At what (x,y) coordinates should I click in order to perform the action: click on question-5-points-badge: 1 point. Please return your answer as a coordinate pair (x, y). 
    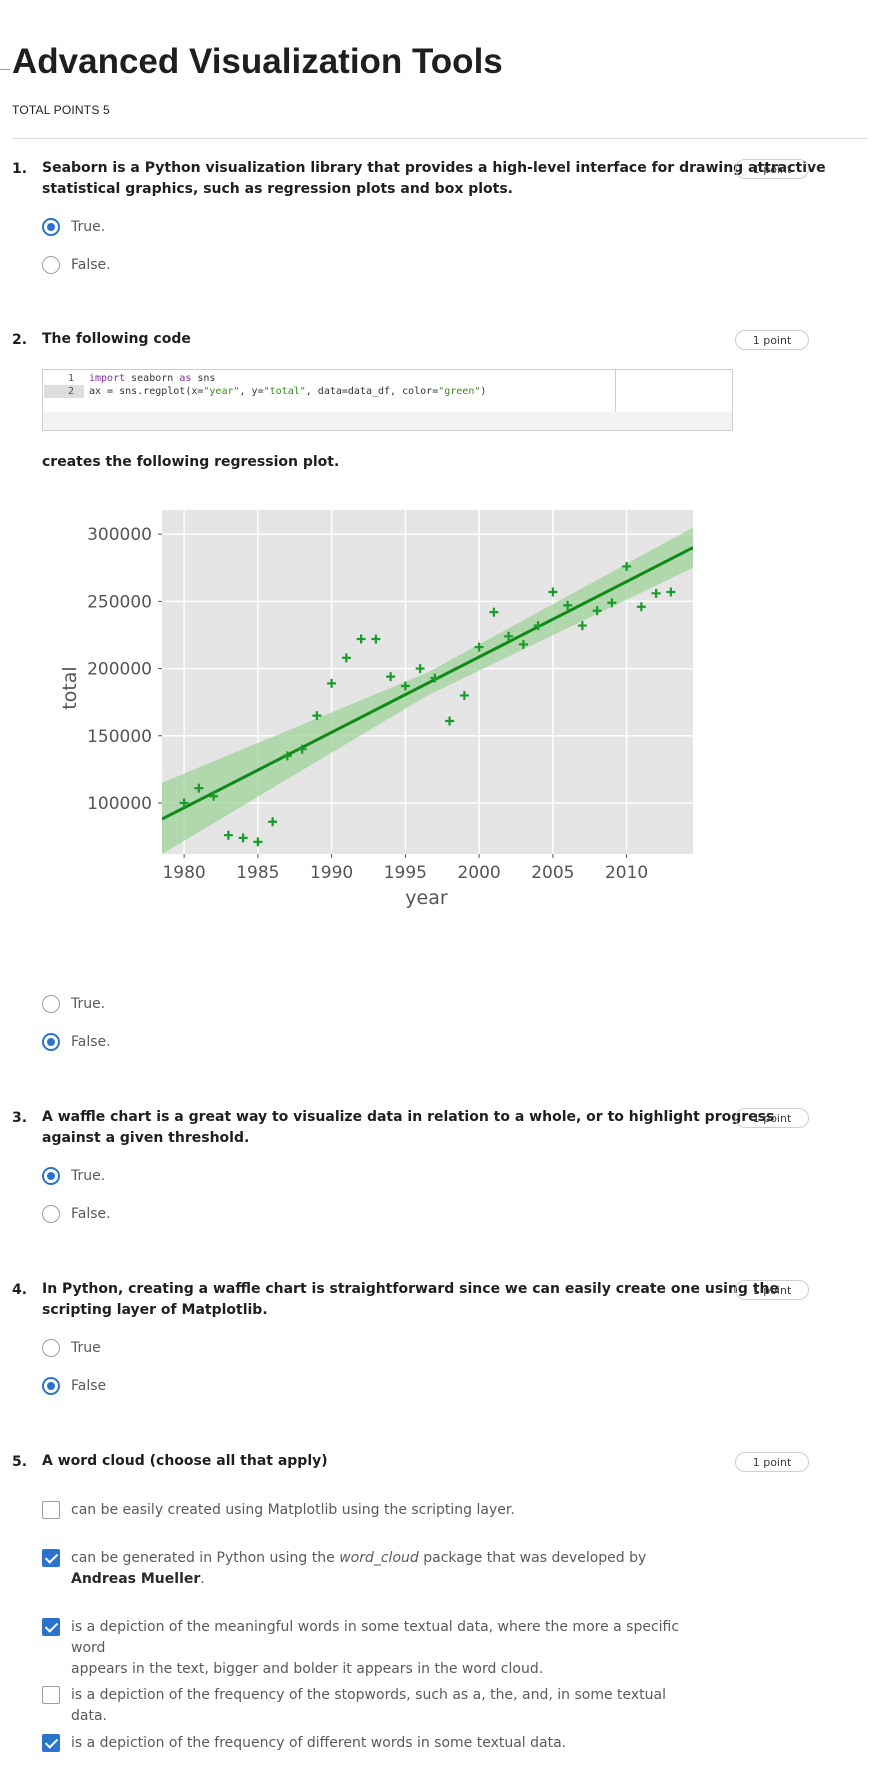
    Looking at the image, I should click on (772, 1462).